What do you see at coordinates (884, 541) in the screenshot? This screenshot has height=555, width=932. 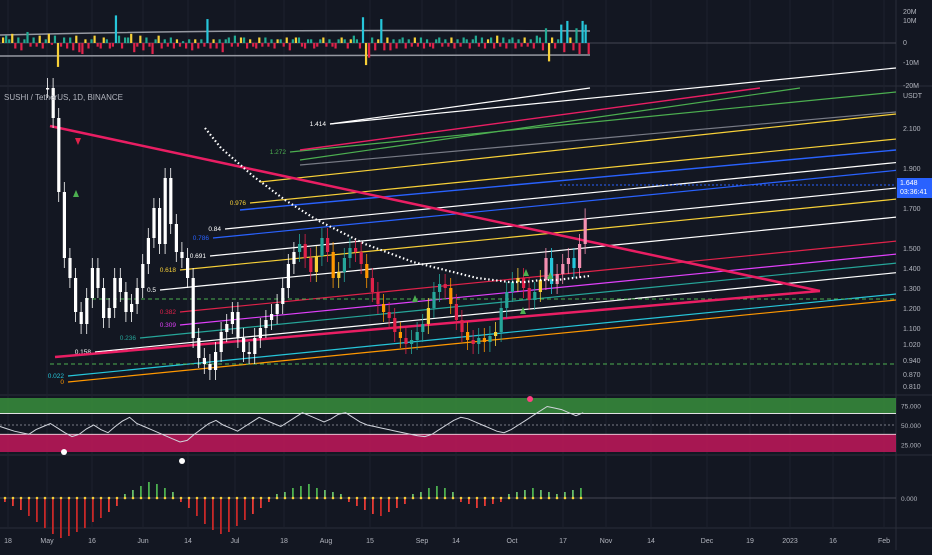 I see `time-axis-label: Feb` at bounding box center [884, 541].